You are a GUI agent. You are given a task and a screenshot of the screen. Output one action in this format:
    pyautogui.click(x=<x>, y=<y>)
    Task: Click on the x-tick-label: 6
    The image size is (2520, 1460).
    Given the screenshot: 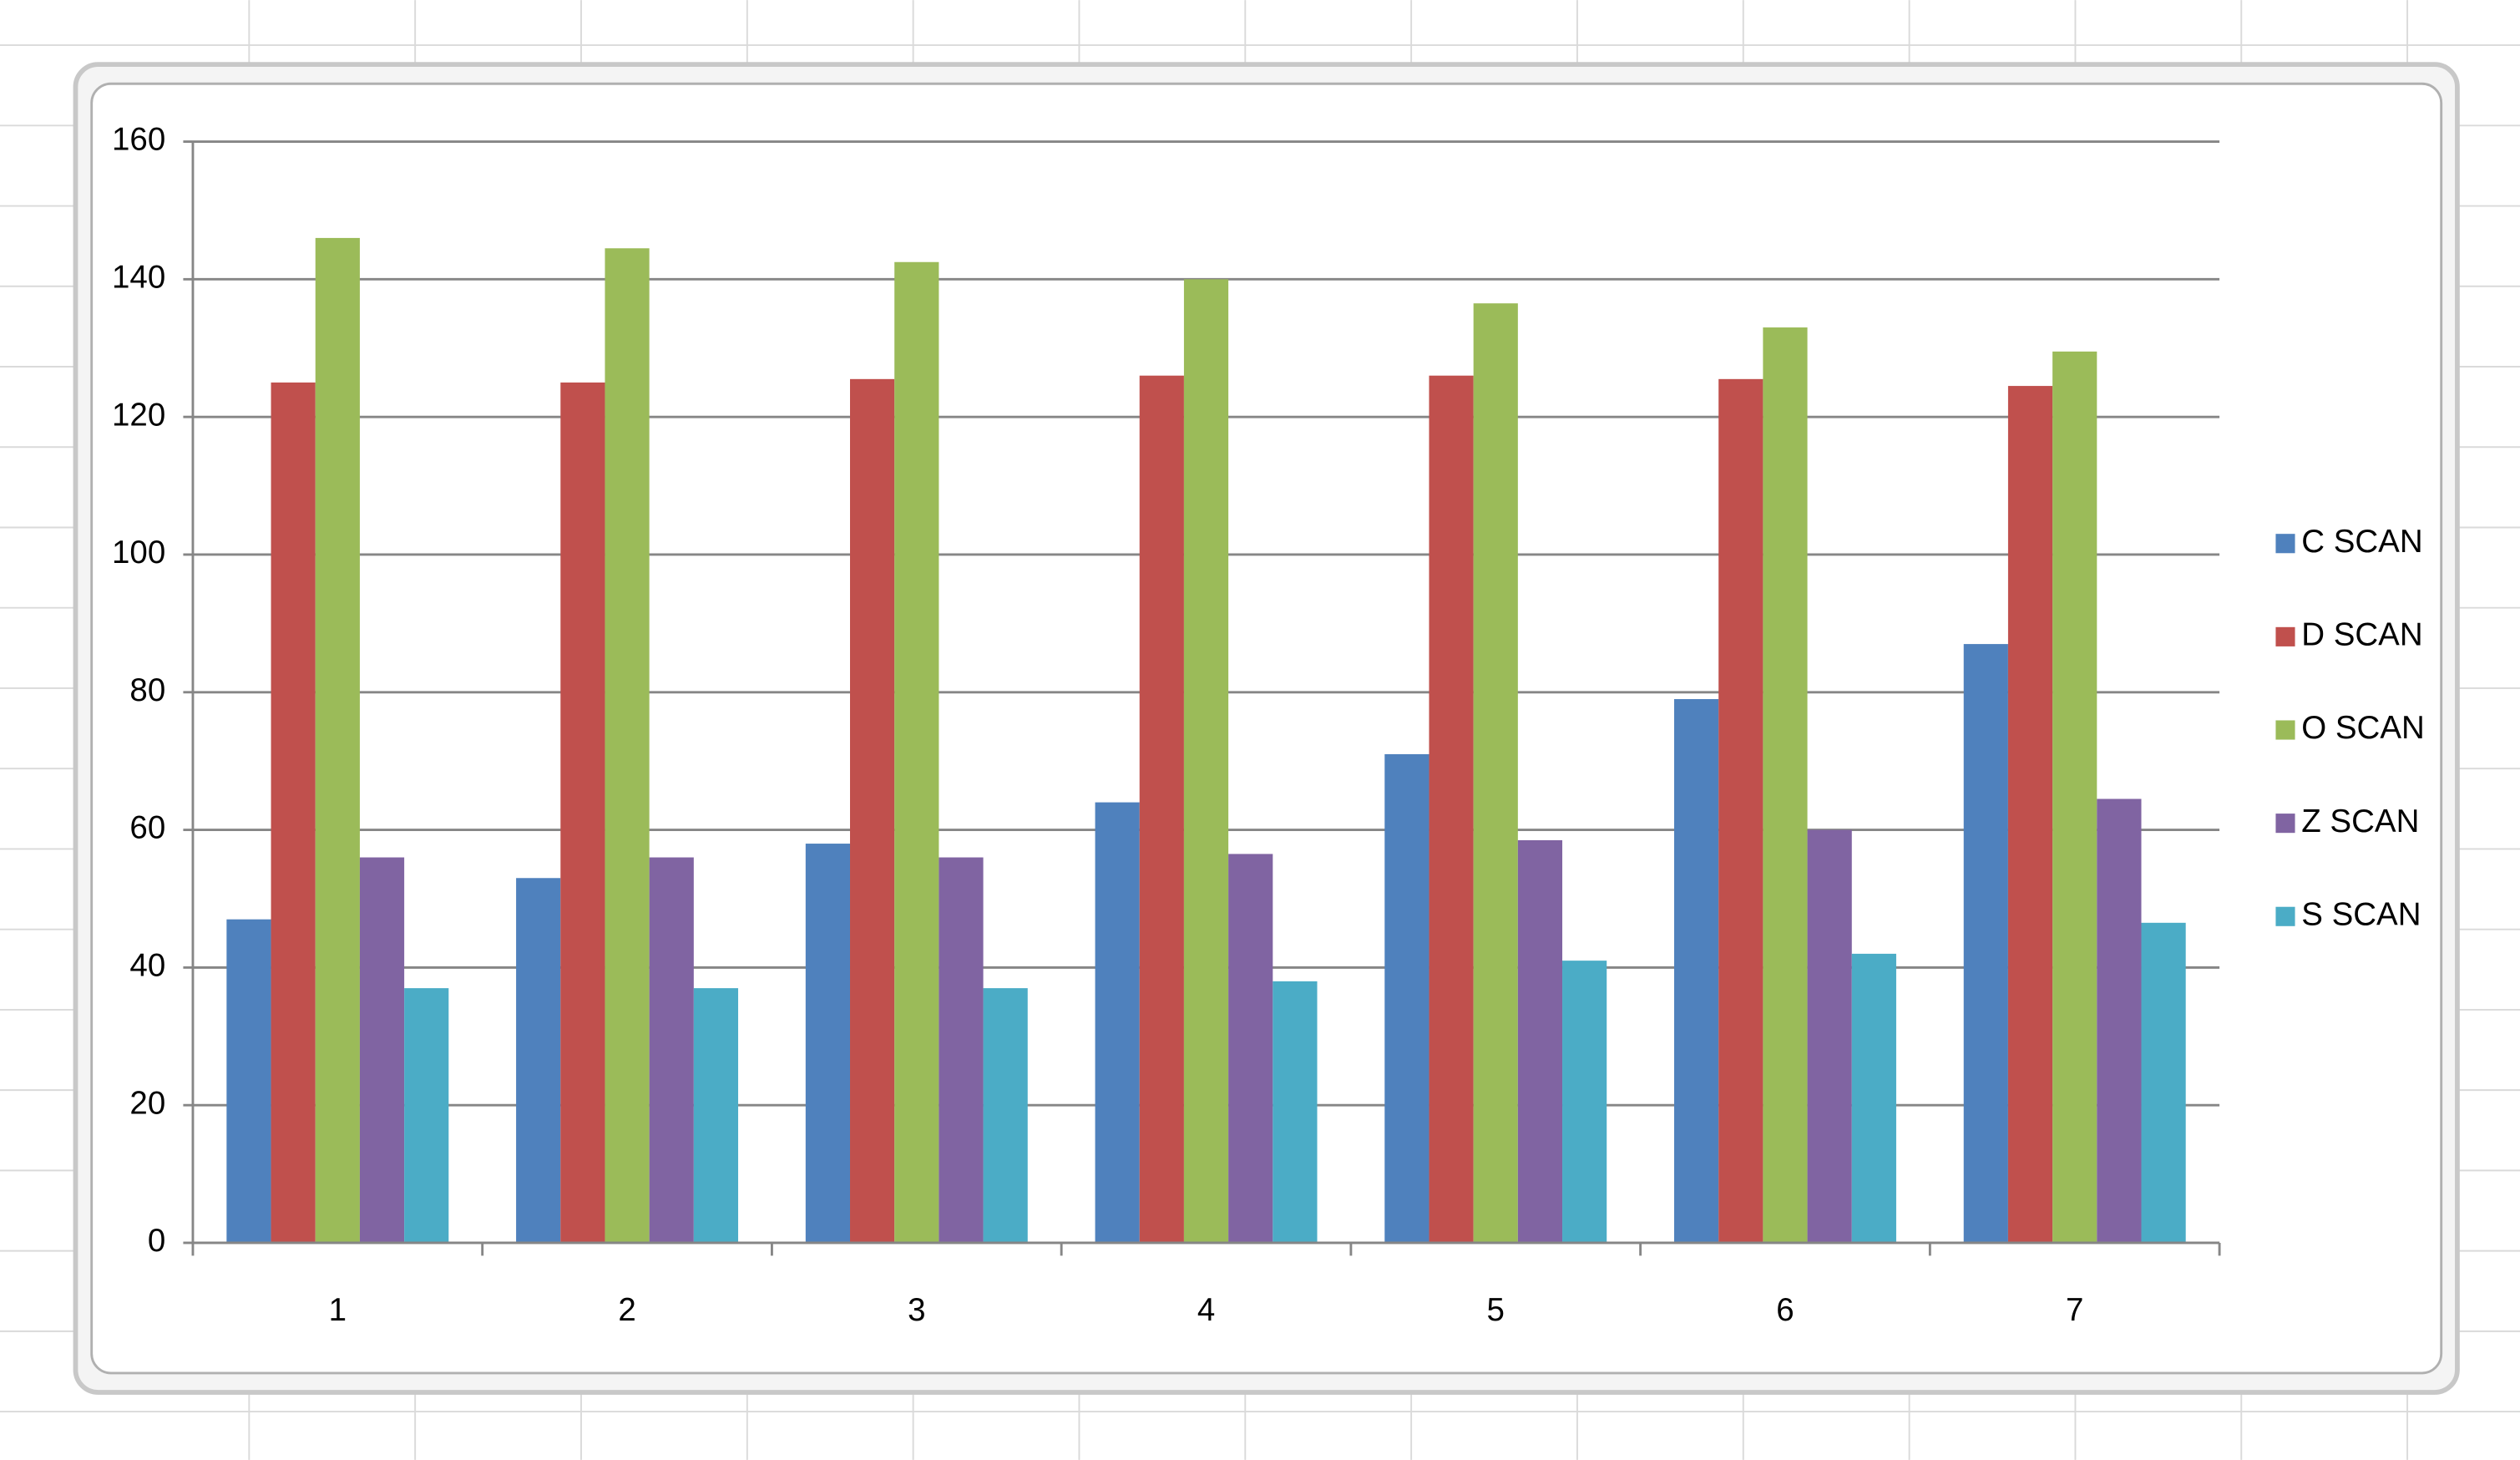 What is the action you would take?
    pyautogui.click(x=1785, y=1310)
    